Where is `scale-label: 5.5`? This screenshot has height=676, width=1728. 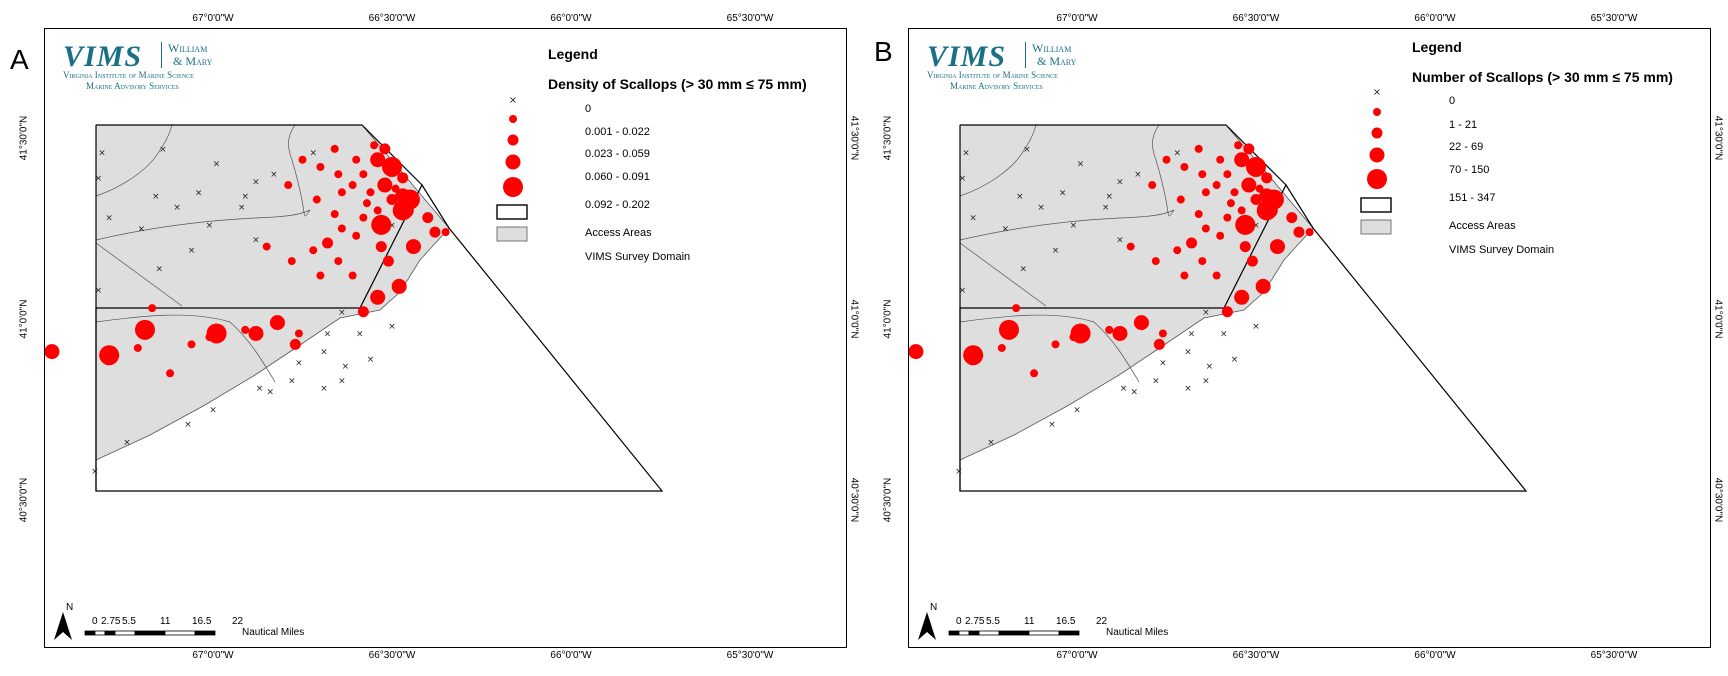
scale-label: 5.5 is located at coordinates (993, 621).